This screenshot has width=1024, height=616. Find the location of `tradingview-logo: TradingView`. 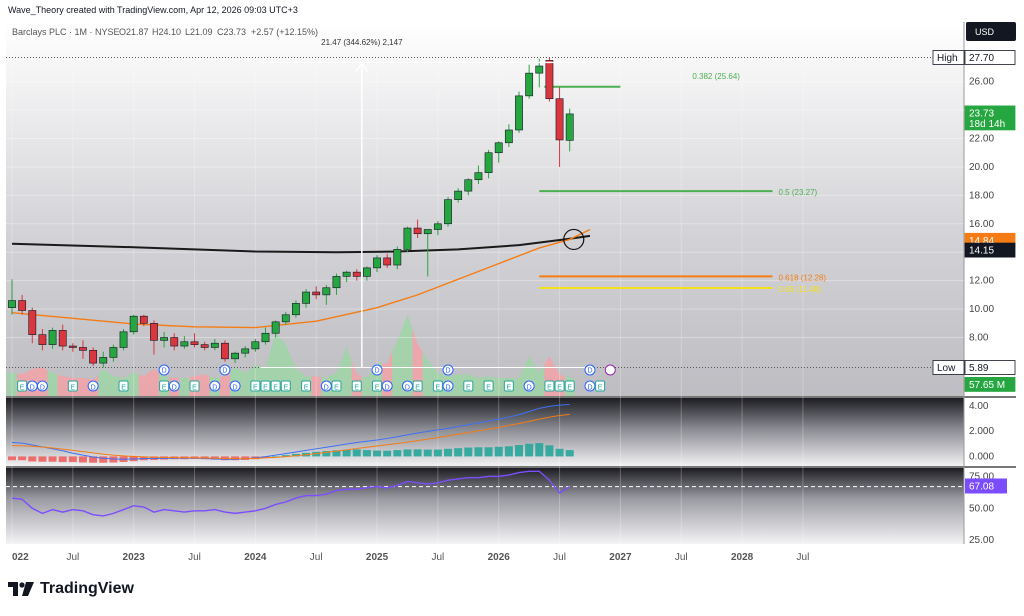

tradingview-logo: TradingView is located at coordinates (71, 589).